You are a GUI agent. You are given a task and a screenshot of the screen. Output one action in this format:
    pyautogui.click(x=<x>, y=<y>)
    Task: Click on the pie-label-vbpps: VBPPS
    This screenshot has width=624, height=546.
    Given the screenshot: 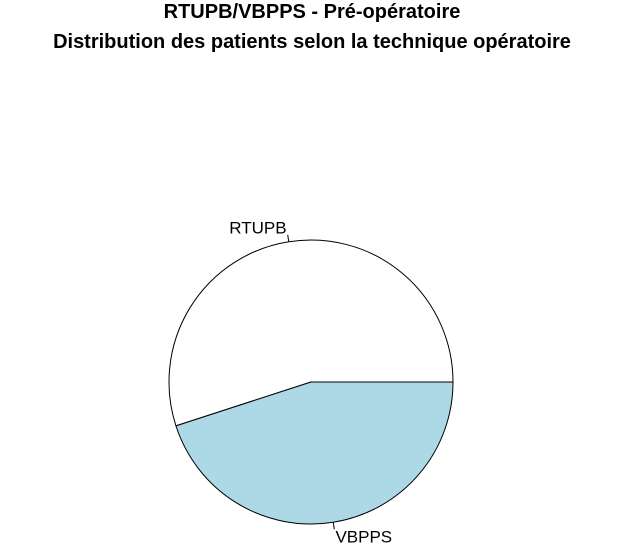 What is the action you would take?
    pyautogui.click(x=363, y=536)
    